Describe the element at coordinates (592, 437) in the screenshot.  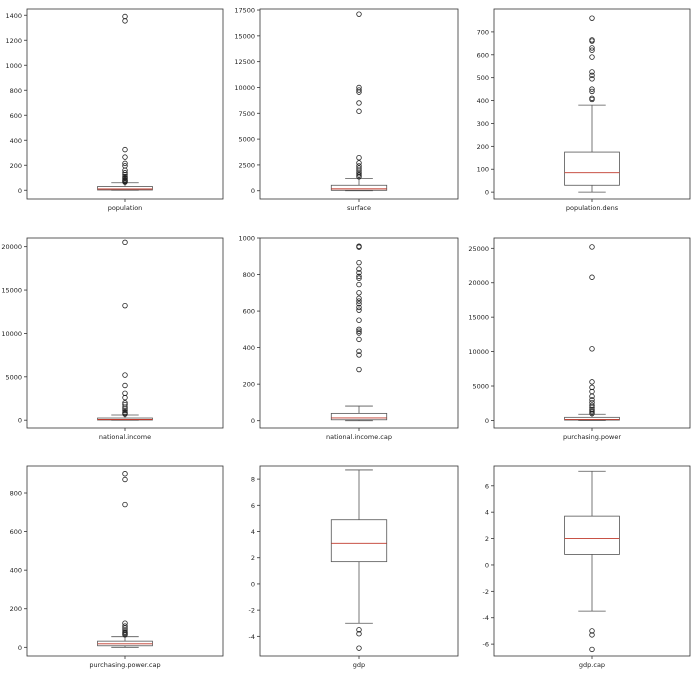
I see `x-axis-label: purchasing.power` at that location.